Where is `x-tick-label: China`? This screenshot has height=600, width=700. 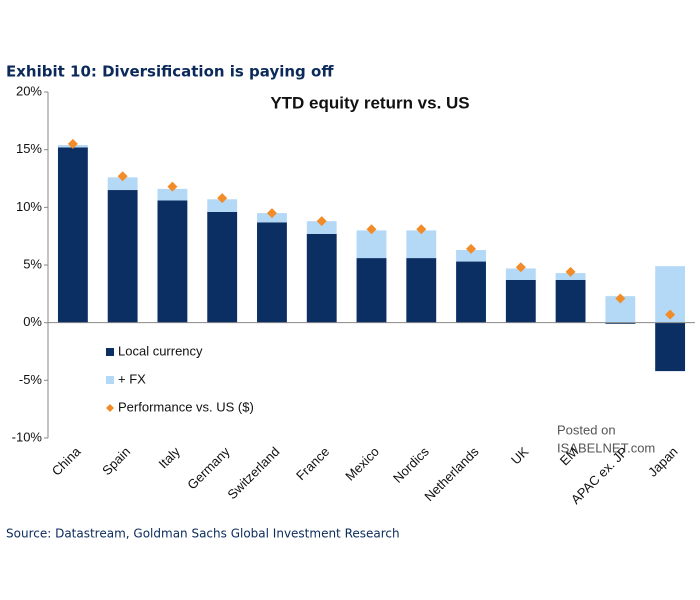 x-tick-label: China is located at coordinates (66, 460).